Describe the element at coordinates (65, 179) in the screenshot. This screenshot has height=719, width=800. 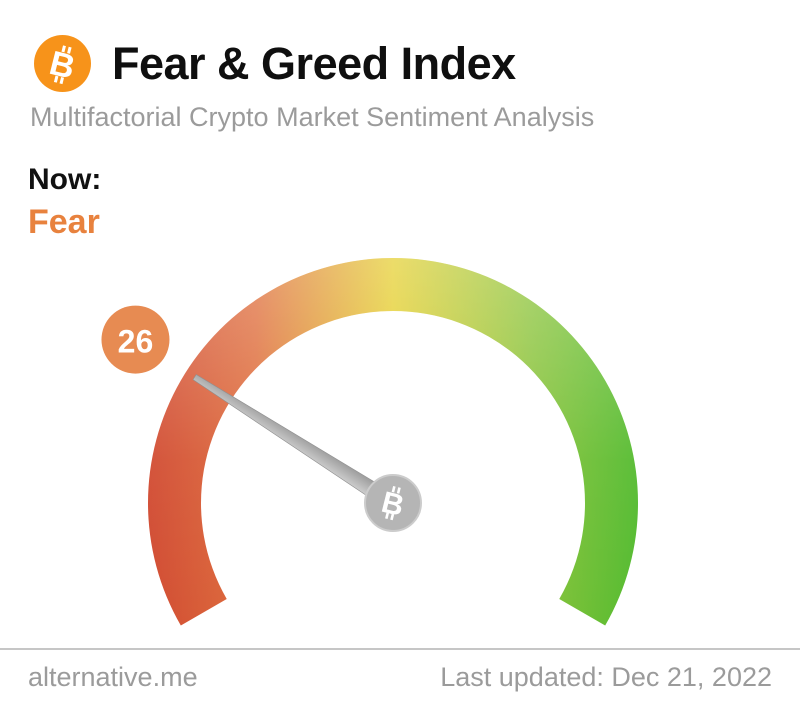
I see `now-label: Now:` at that location.